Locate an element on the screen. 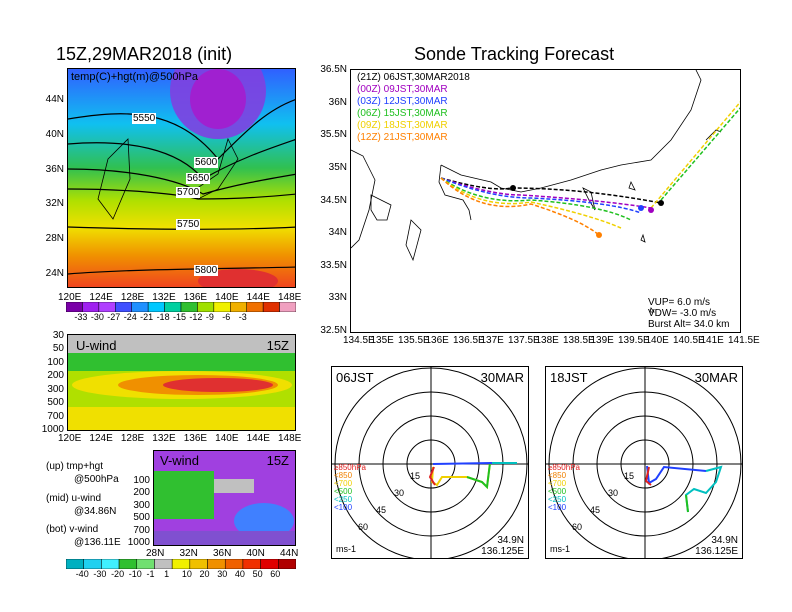 The width and height of the screenshot is (792, 612). temp-colorbar is located at coordinates (181, 307).